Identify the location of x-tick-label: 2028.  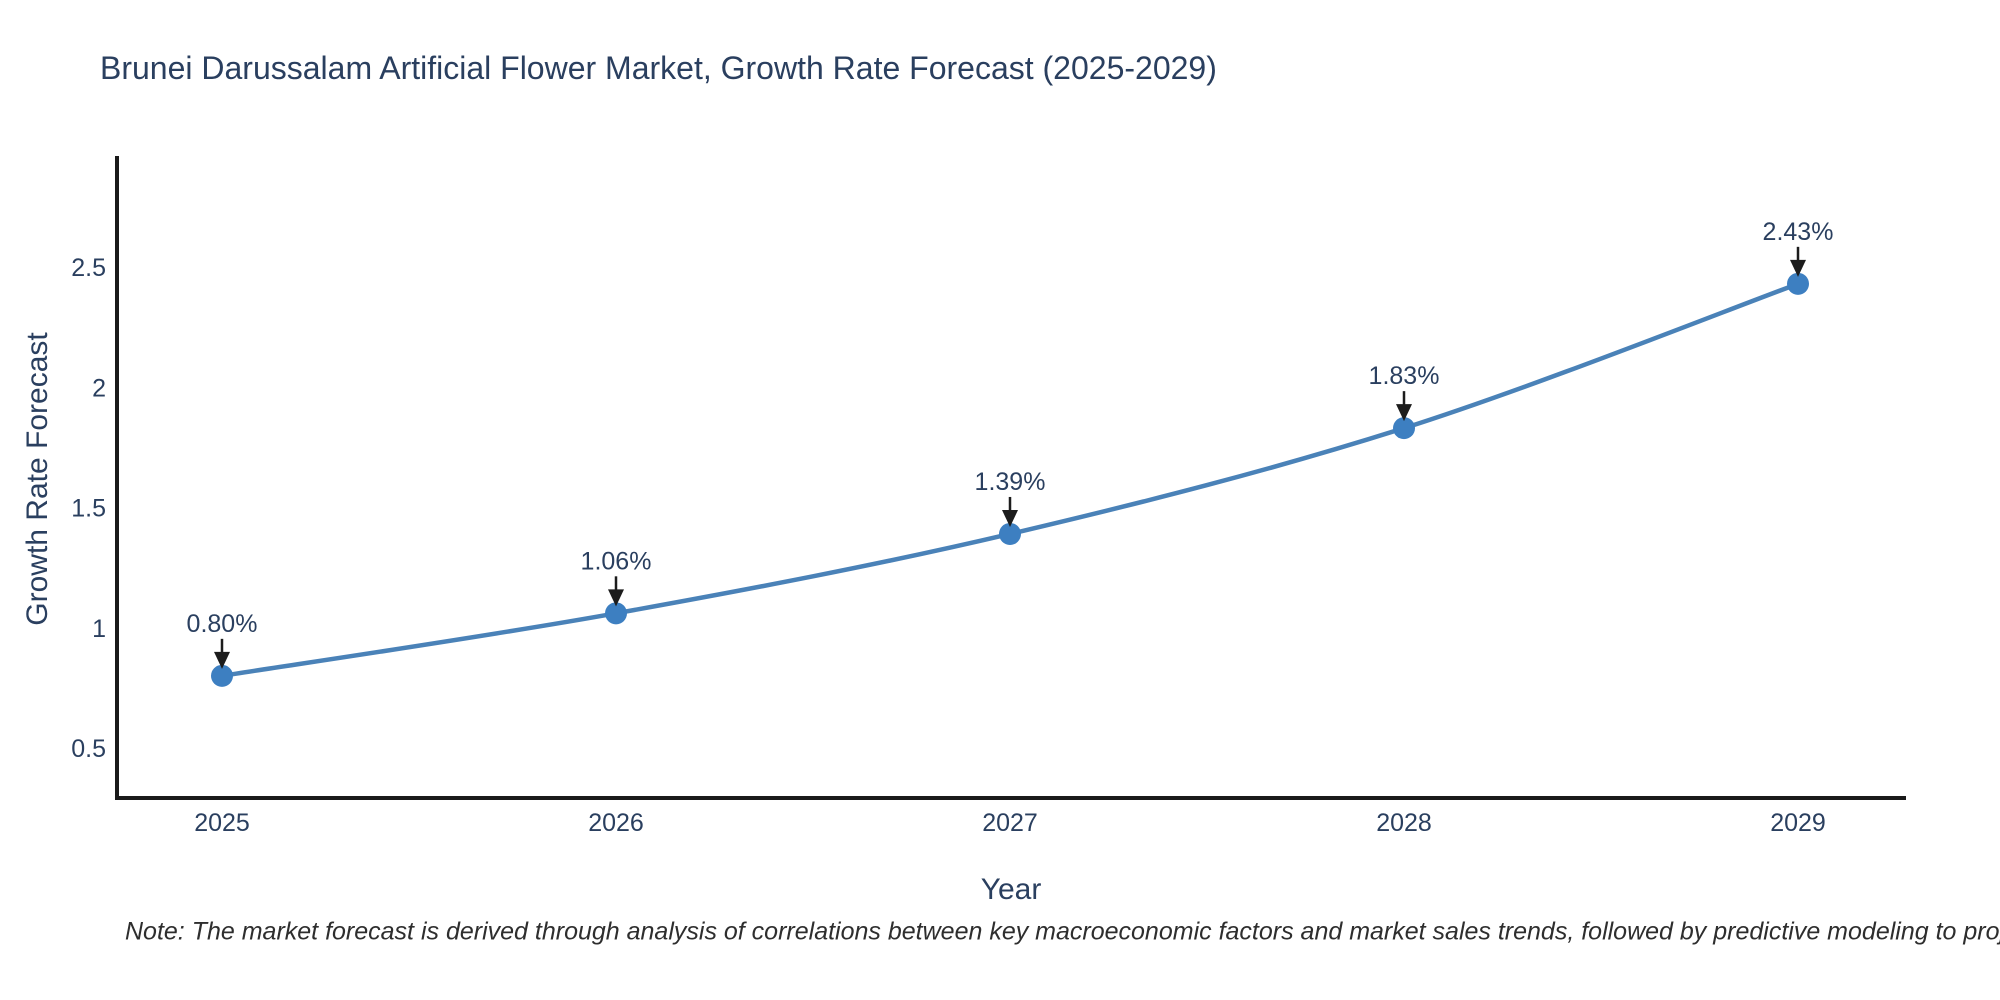
(1404, 823).